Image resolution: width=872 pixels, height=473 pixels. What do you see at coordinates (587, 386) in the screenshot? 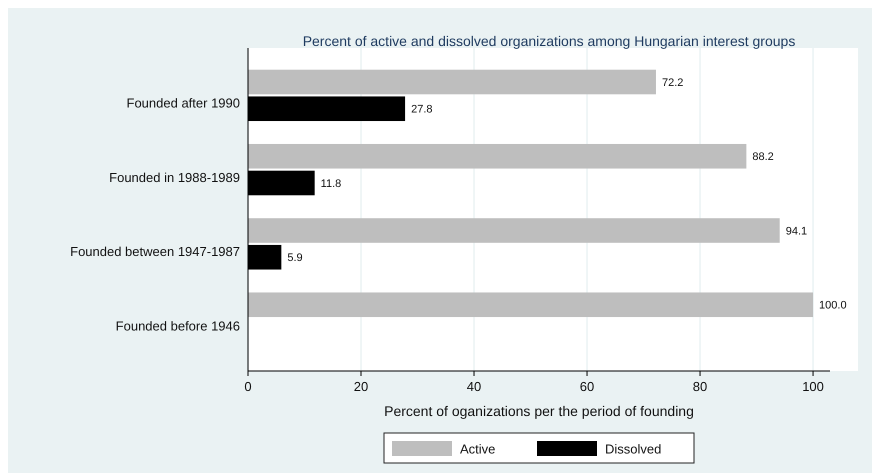
I see `x-tick-label: 60` at bounding box center [587, 386].